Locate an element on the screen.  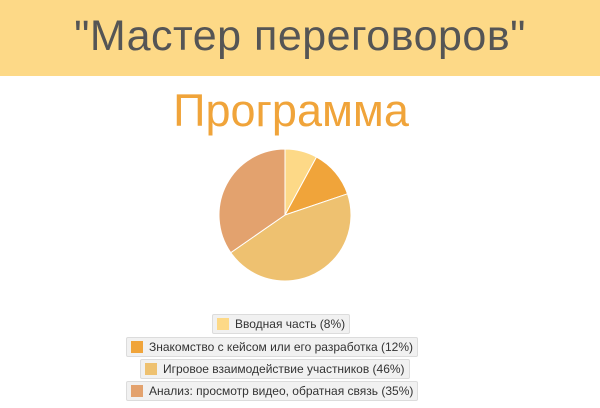
legend-item-game: Игровое взаимодействие участников (46%) is located at coordinates (275, 369).